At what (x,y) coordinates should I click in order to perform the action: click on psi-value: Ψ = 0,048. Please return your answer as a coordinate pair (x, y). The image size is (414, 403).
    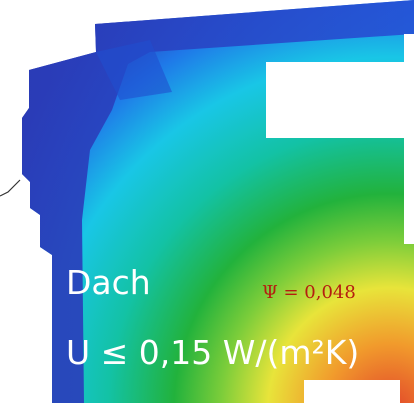
    Looking at the image, I should click on (309, 292).